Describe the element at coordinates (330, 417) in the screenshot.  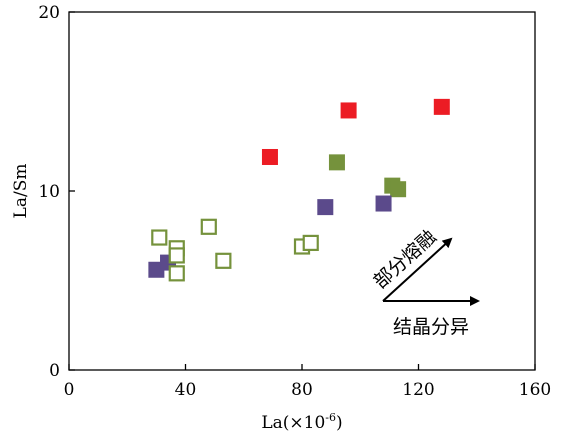
I see `x-axis-title-exponent: -6` at that location.